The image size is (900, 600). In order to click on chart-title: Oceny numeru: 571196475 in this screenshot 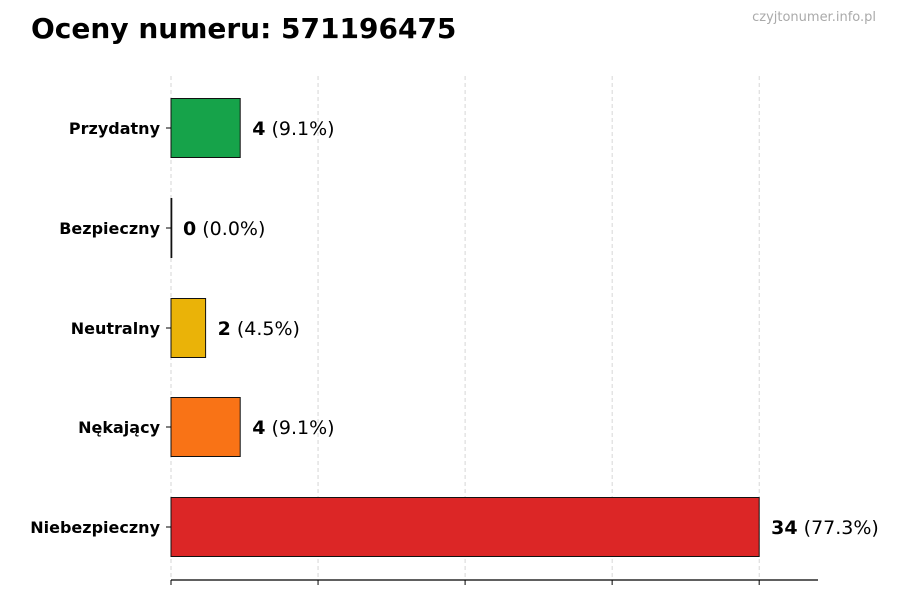, I will do `click(244, 28)`.